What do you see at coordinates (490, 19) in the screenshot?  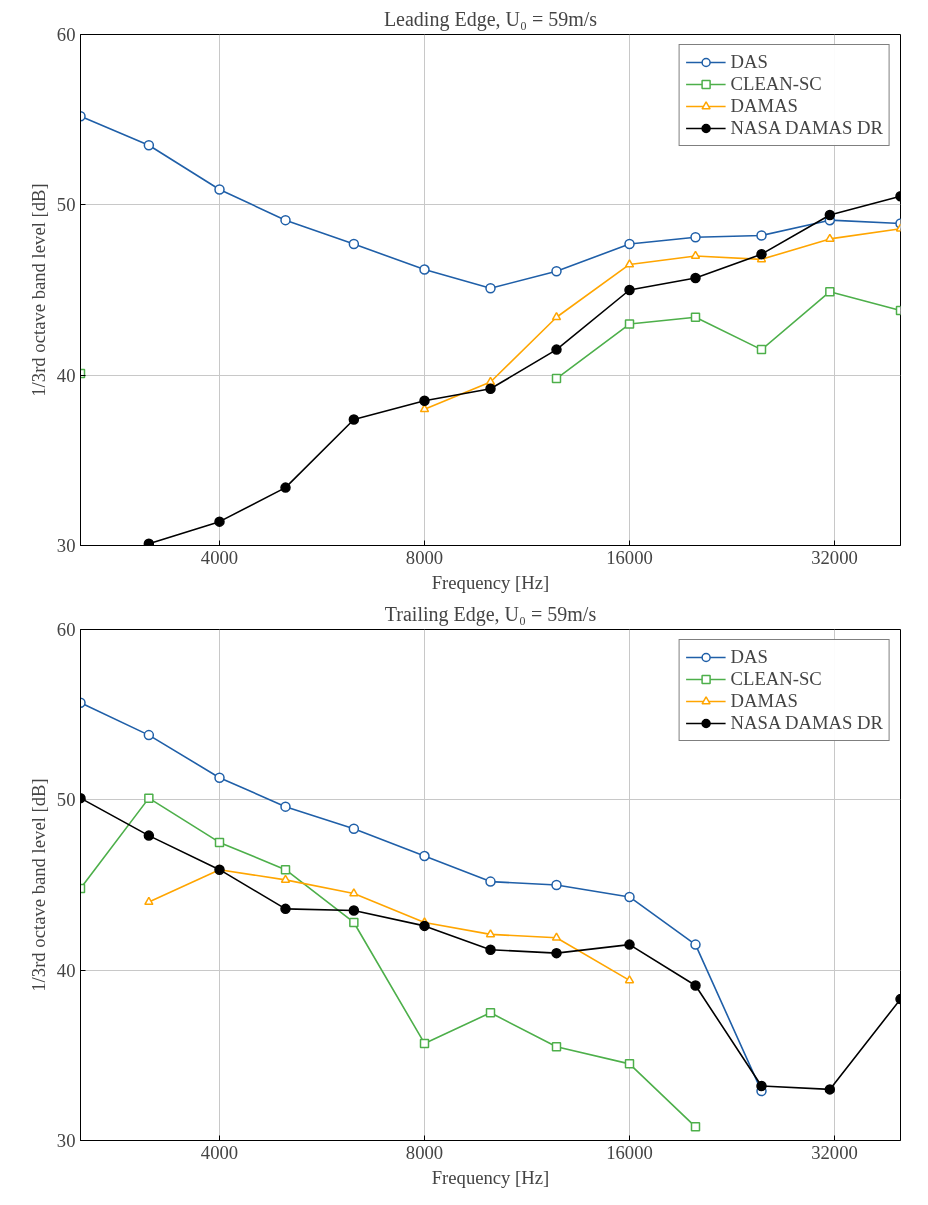 I see `chart-title: Leading Edge, U₀ = 59m/s` at bounding box center [490, 19].